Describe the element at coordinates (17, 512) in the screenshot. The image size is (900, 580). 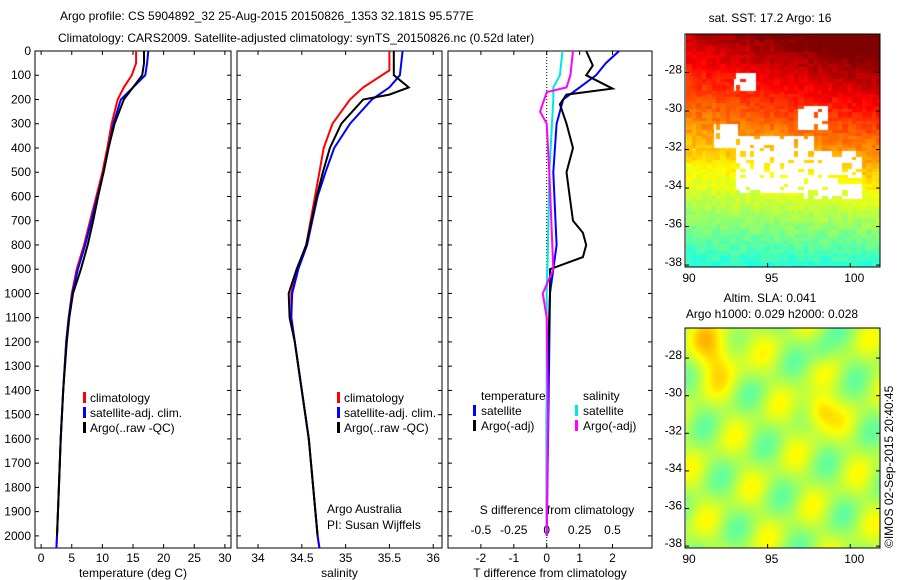
I see `depth-tick-label: 1900` at that location.